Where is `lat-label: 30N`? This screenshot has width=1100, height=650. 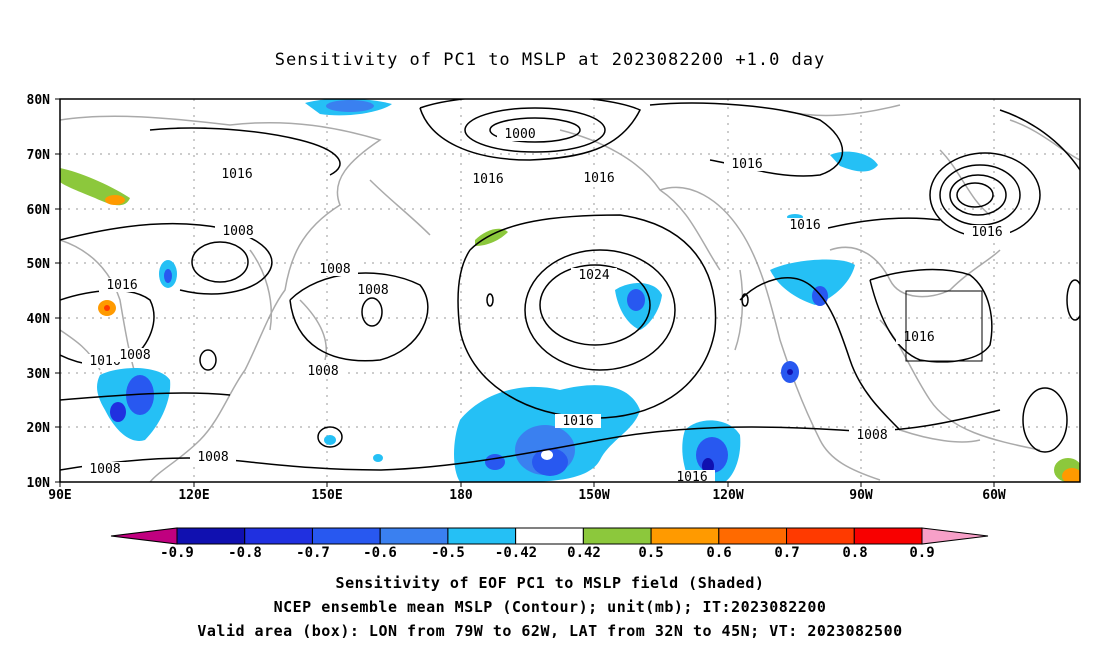
lat-label: 30N is located at coordinates (39, 374).